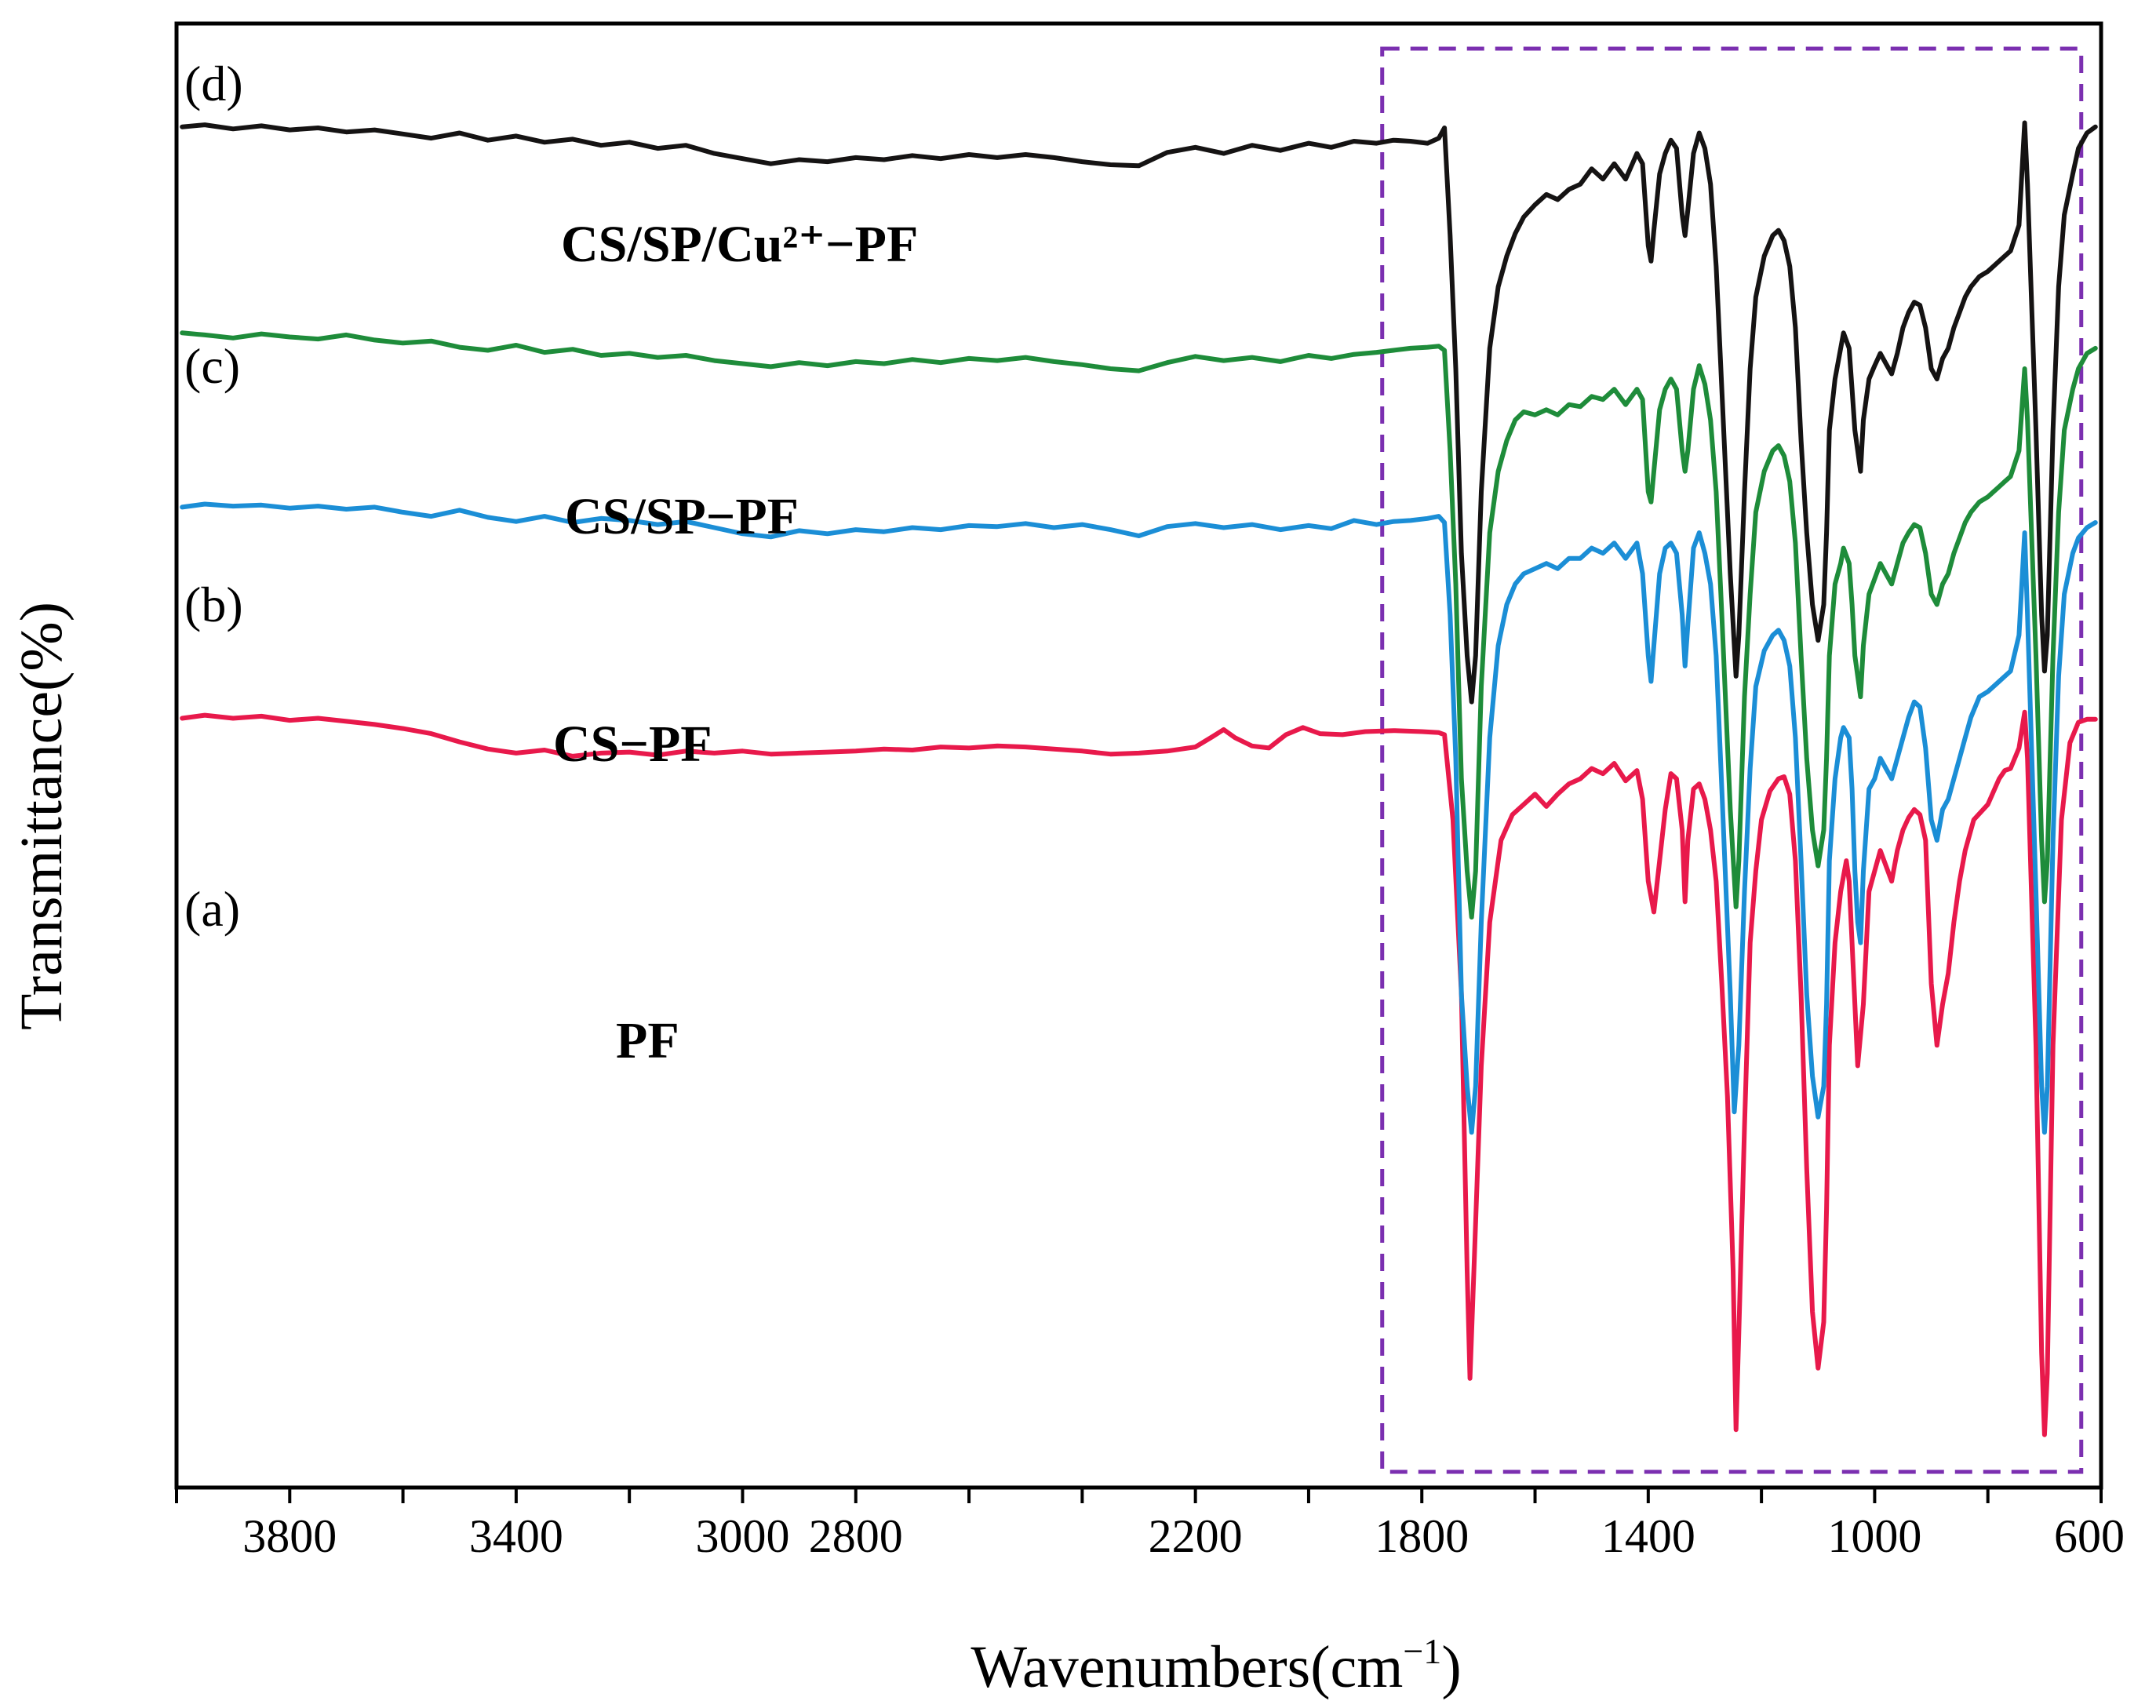 The image size is (2156, 1708). What do you see at coordinates (2089, 1536) in the screenshot?
I see `x-tick-label: 600` at bounding box center [2089, 1536].